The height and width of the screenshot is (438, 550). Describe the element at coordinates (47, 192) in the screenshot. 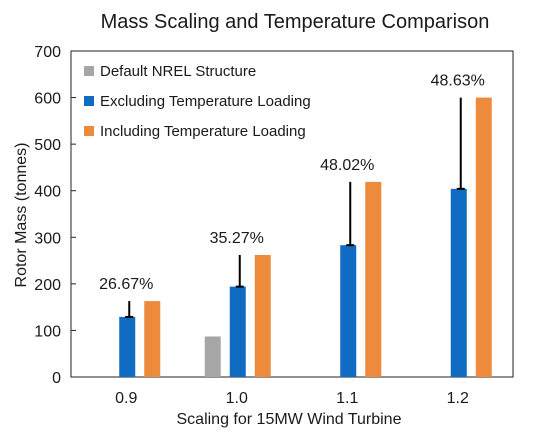

I see `y-tick-label: 400` at that location.